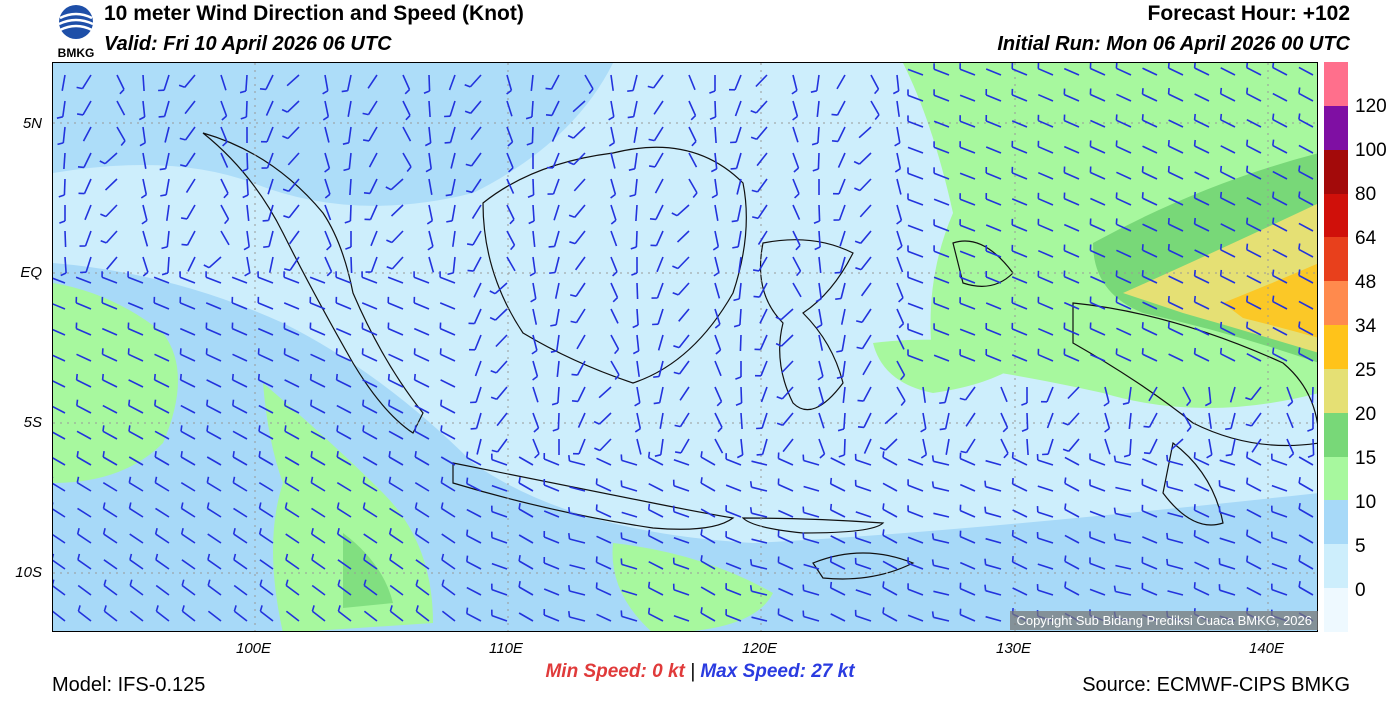 Image resolution: width=1400 pixels, height=709 pixels. What do you see at coordinates (32, 123) in the screenshot?
I see `lat-label-5n: 5N` at bounding box center [32, 123].